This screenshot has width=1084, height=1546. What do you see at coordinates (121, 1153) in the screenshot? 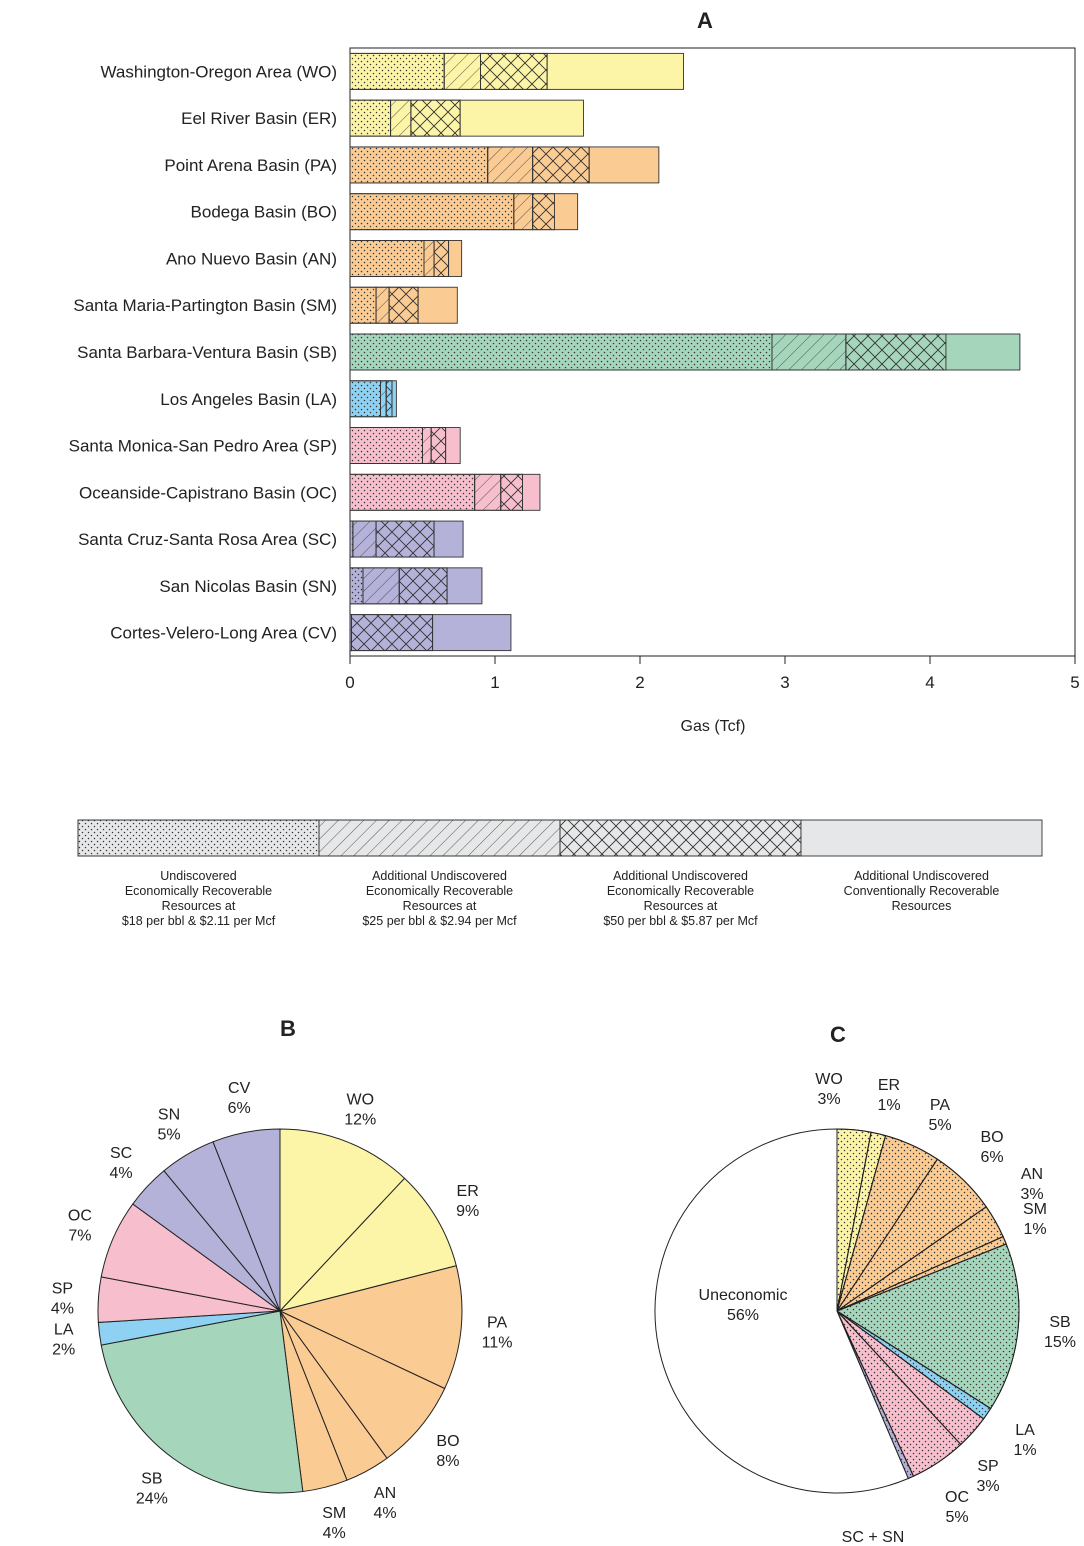
I see `pie-label-code: SC` at bounding box center [121, 1153].